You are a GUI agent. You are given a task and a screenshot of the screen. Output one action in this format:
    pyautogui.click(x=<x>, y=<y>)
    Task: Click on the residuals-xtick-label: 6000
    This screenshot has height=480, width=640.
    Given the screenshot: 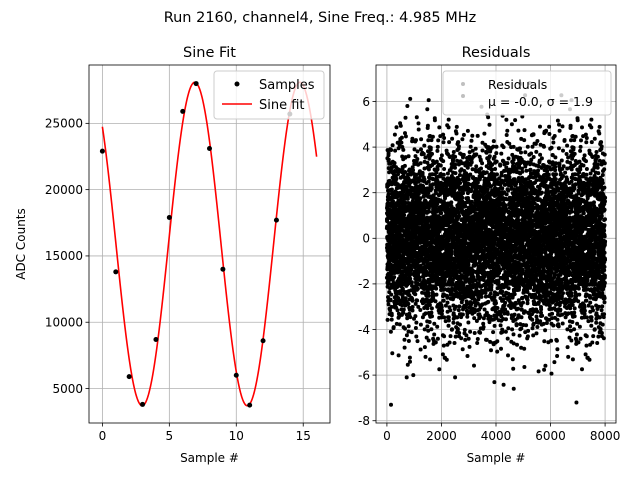 What is the action you would take?
    pyautogui.click(x=550, y=436)
    